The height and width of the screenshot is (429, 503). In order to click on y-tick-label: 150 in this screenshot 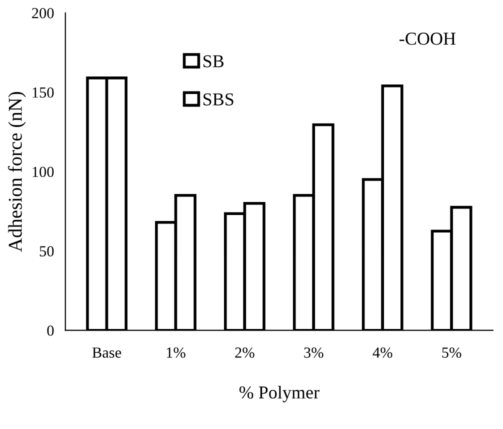, I will do `click(43, 92)`.